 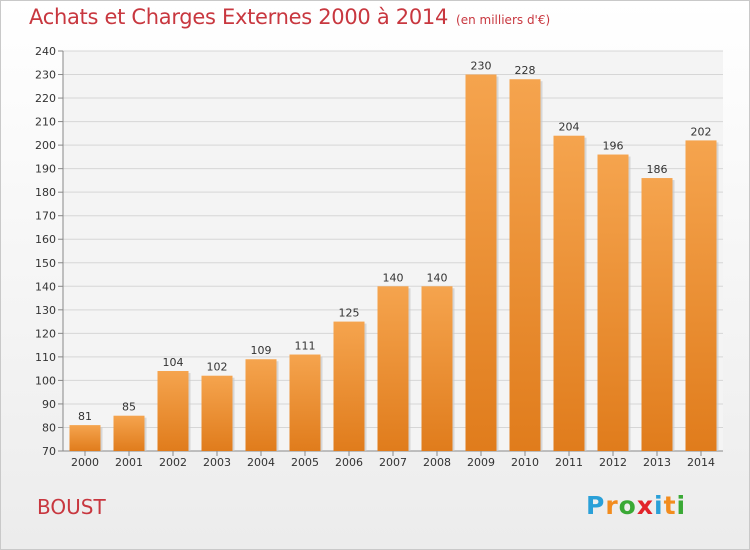 What do you see at coordinates (657, 462) in the screenshot?
I see `x-tick-label: 2013` at bounding box center [657, 462].